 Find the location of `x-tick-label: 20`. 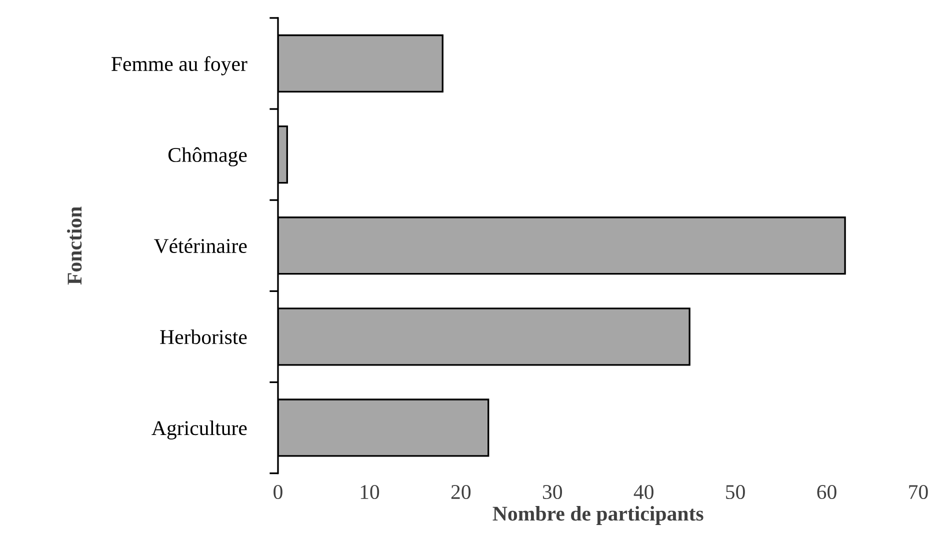

x-tick-label: 20 is located at coordinates (461, 492).